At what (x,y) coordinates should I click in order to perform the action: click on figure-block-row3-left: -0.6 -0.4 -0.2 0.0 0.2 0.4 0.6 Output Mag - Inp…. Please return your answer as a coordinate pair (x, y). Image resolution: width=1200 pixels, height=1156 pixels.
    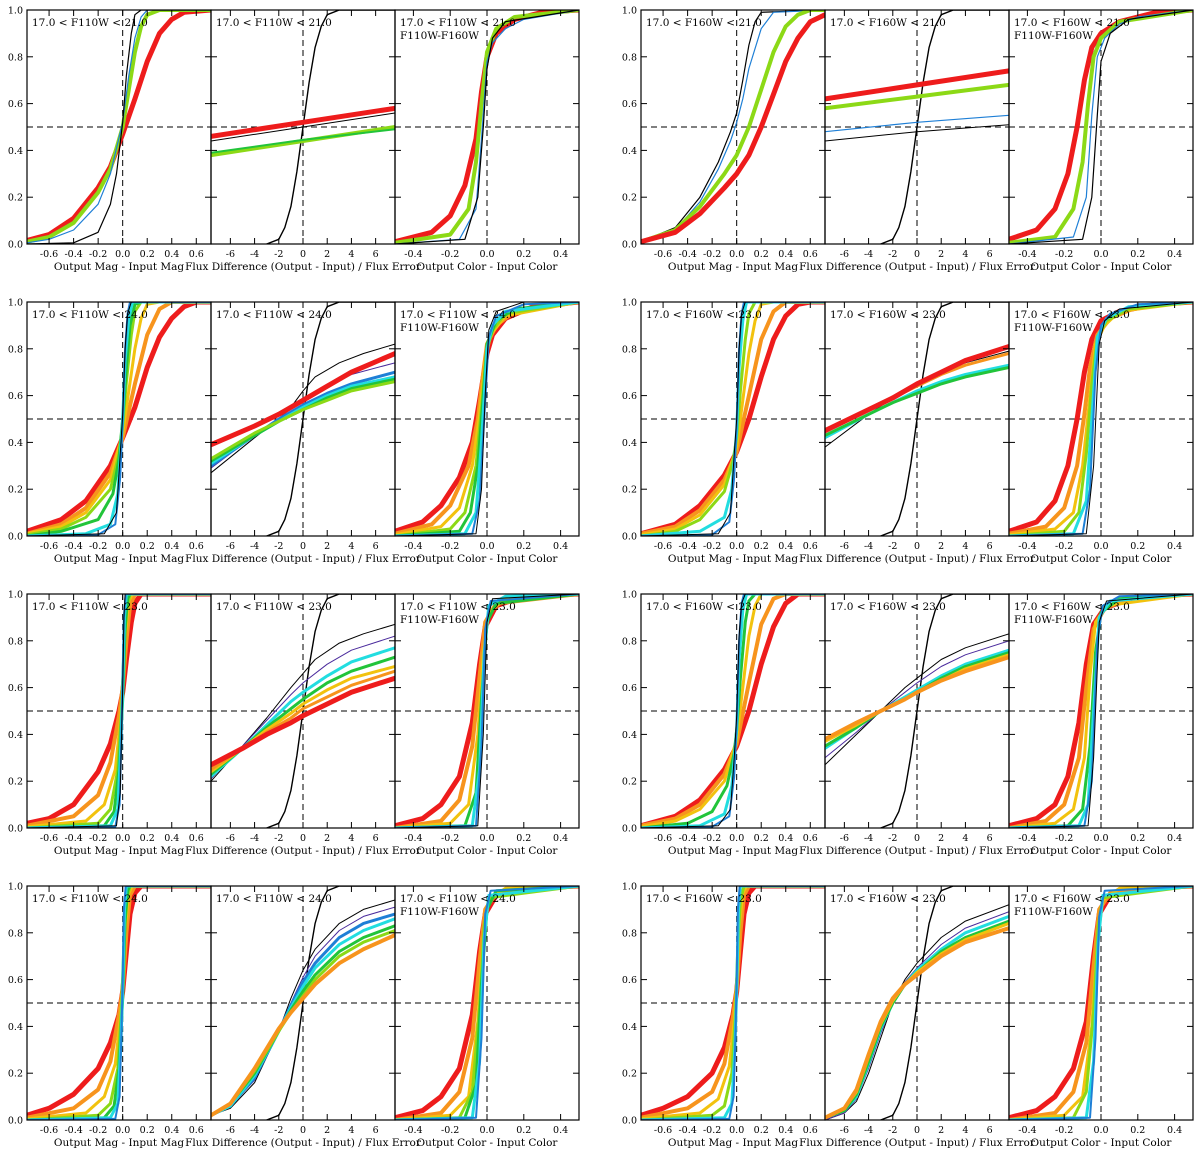
    Looking at the image, I should click on (294, 1015).